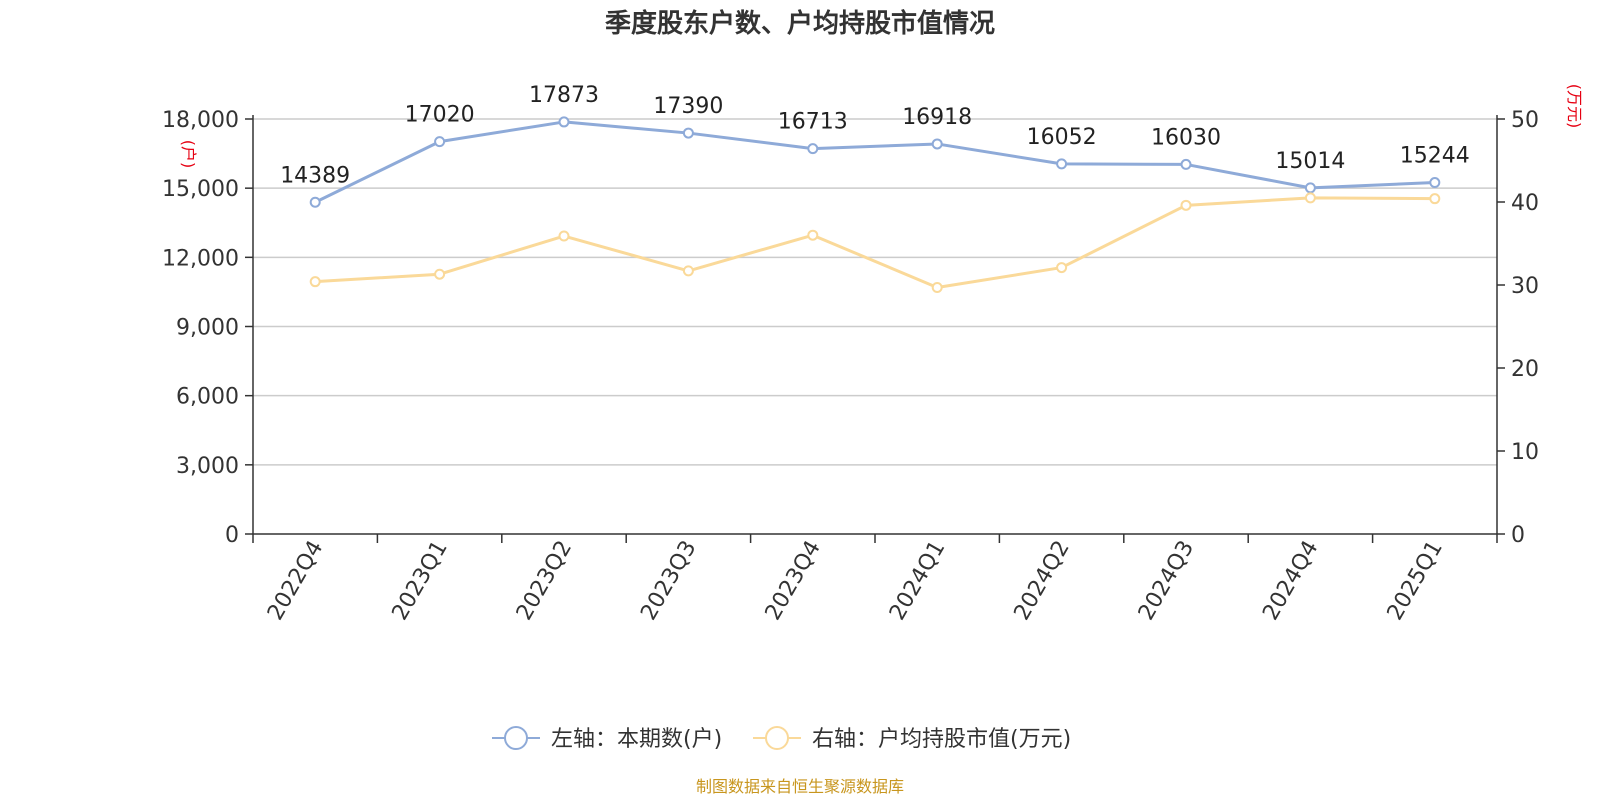 This screenshot has width=1600, height=800. I want to click on households-data-label: 16030, so click(1186, 137).